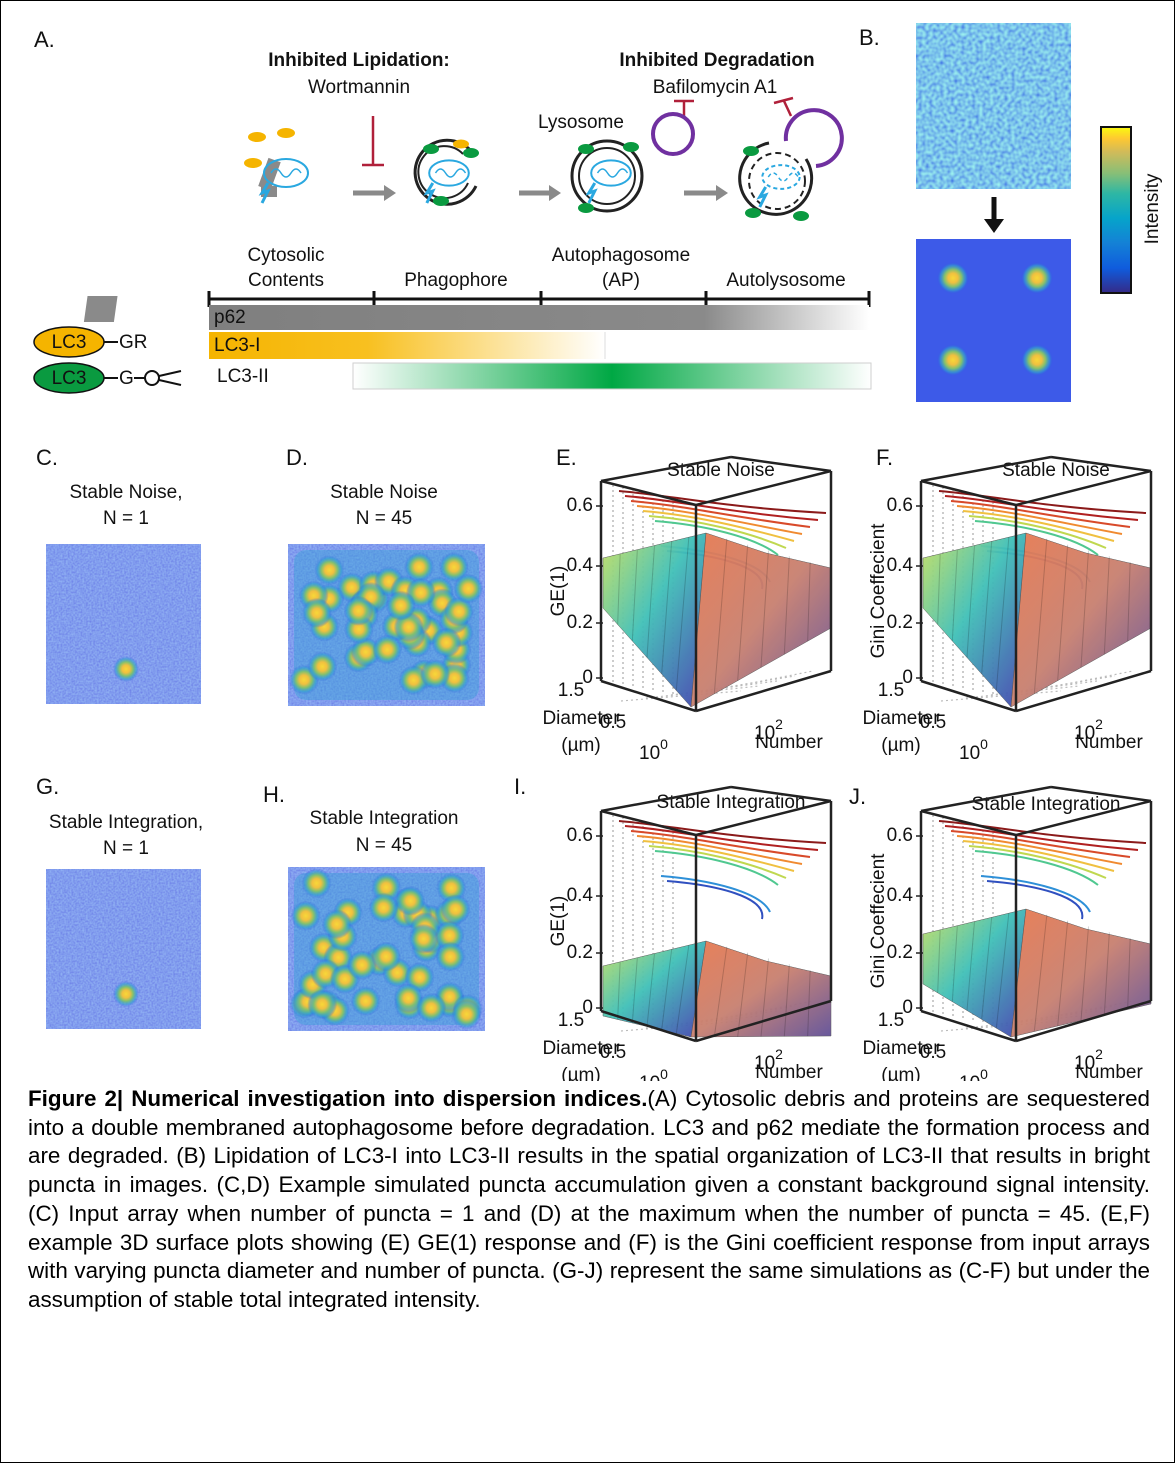 This screenshot has width=1175, height=1463. Describe the element at coordinates (407, 345) in the screenshot. I see `lc3-i-bar` at that location.